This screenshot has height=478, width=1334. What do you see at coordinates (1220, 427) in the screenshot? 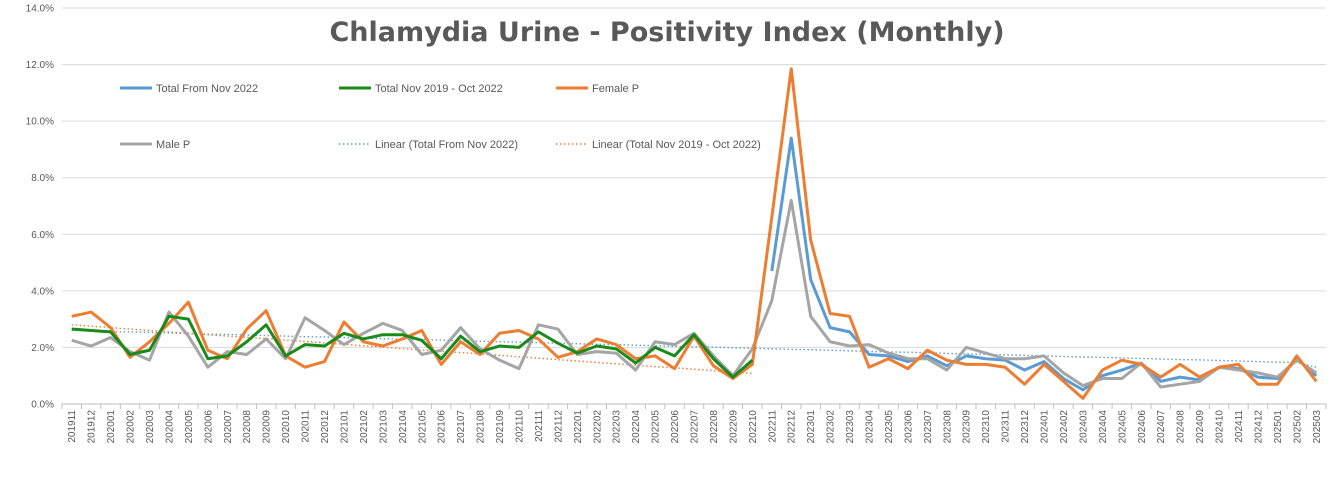
I see `x-tick-label: 202410` at bounding box center [1220, 427].